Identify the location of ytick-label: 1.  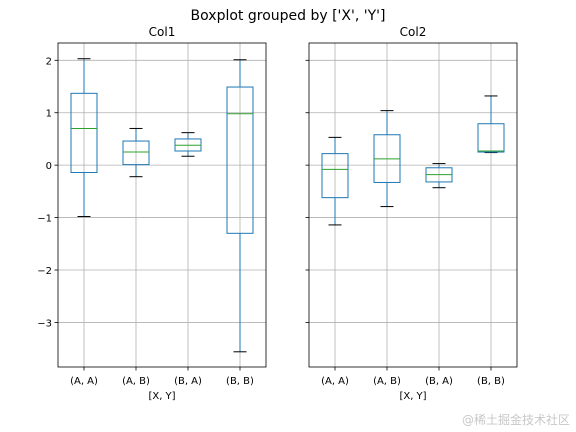
(49, 114).